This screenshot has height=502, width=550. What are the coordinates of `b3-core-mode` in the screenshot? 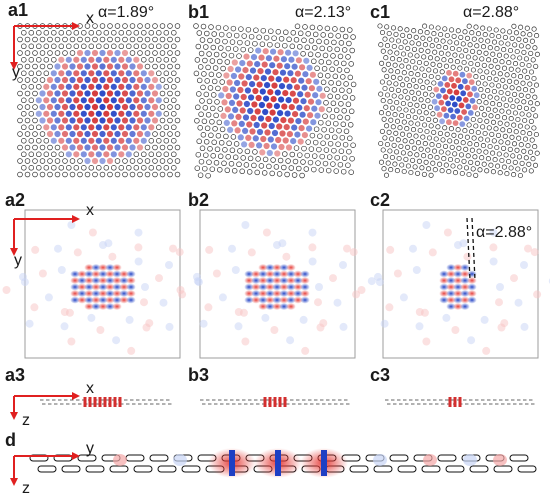 It's located at (285, 402).